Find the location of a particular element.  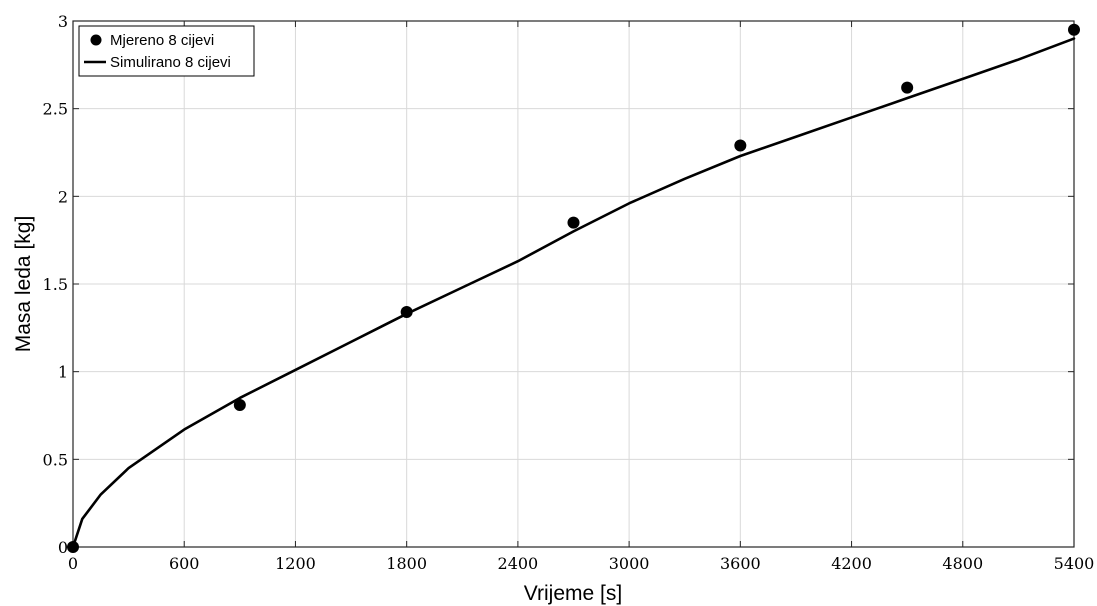

y-tick-label: 0 is located at coordinates (63, 547).